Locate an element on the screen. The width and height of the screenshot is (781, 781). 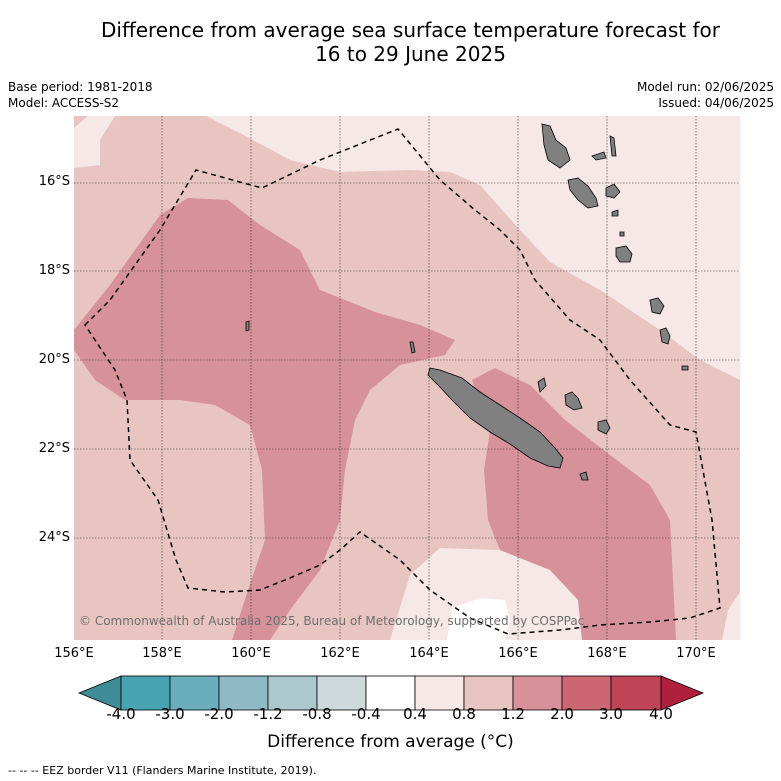
contour-0.4-0.8-northwest is located at coordinates (94, 142).